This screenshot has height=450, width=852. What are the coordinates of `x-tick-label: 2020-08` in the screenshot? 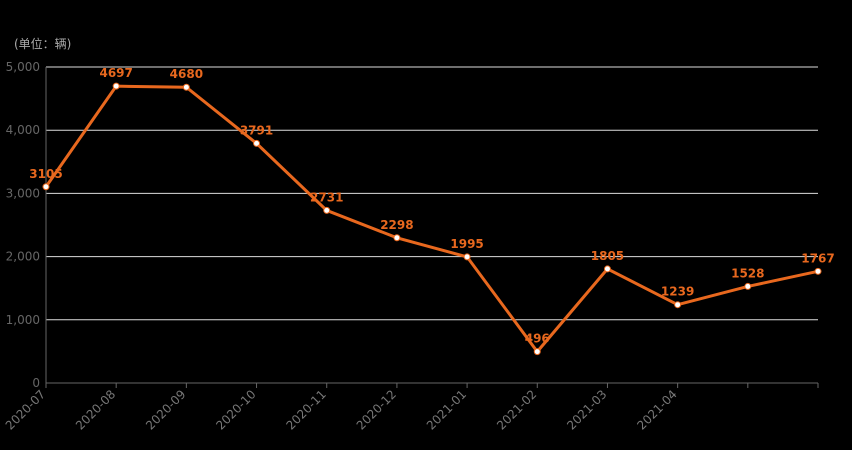 It's located at (95, 409).